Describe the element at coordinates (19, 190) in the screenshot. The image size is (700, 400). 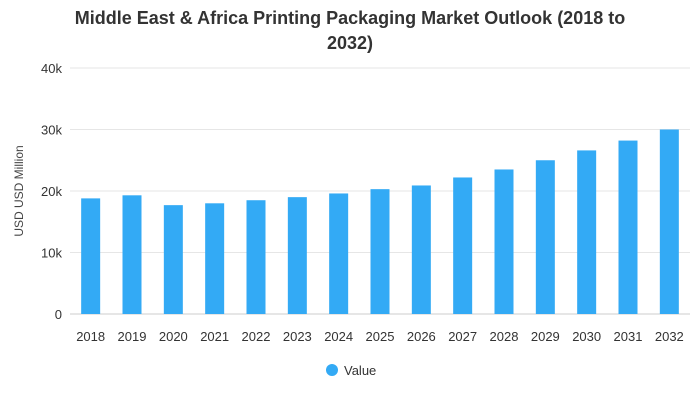
I see `y-axis-label: USD USD Million` at that location.